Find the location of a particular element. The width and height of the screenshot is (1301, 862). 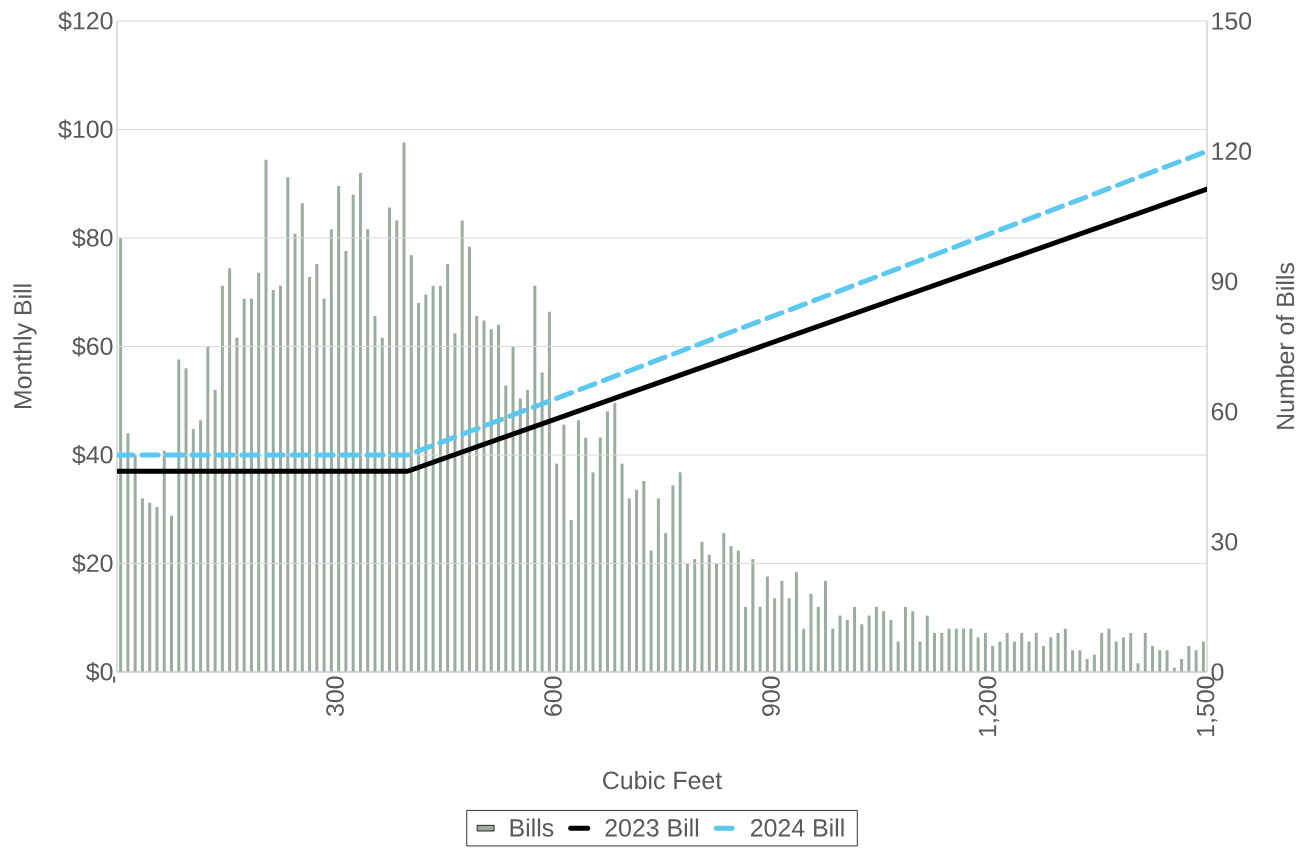

x-tick-label: 600 is located at coordinates (553, 696).